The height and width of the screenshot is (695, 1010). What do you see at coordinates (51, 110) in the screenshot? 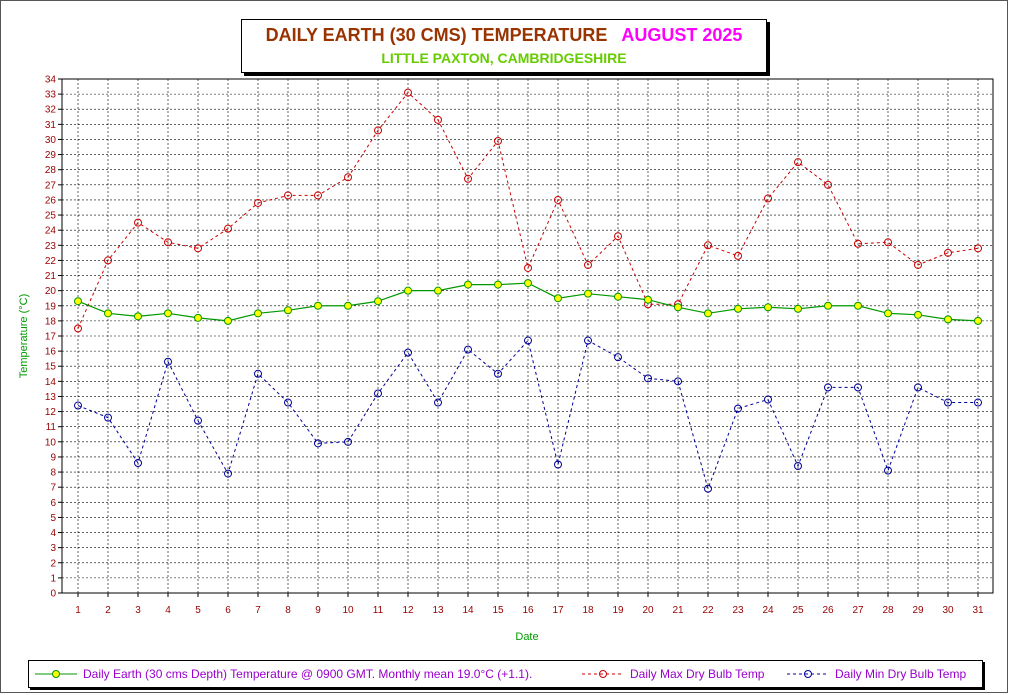
I see `y-tick-label: 32` at bounding box center [51, 110].